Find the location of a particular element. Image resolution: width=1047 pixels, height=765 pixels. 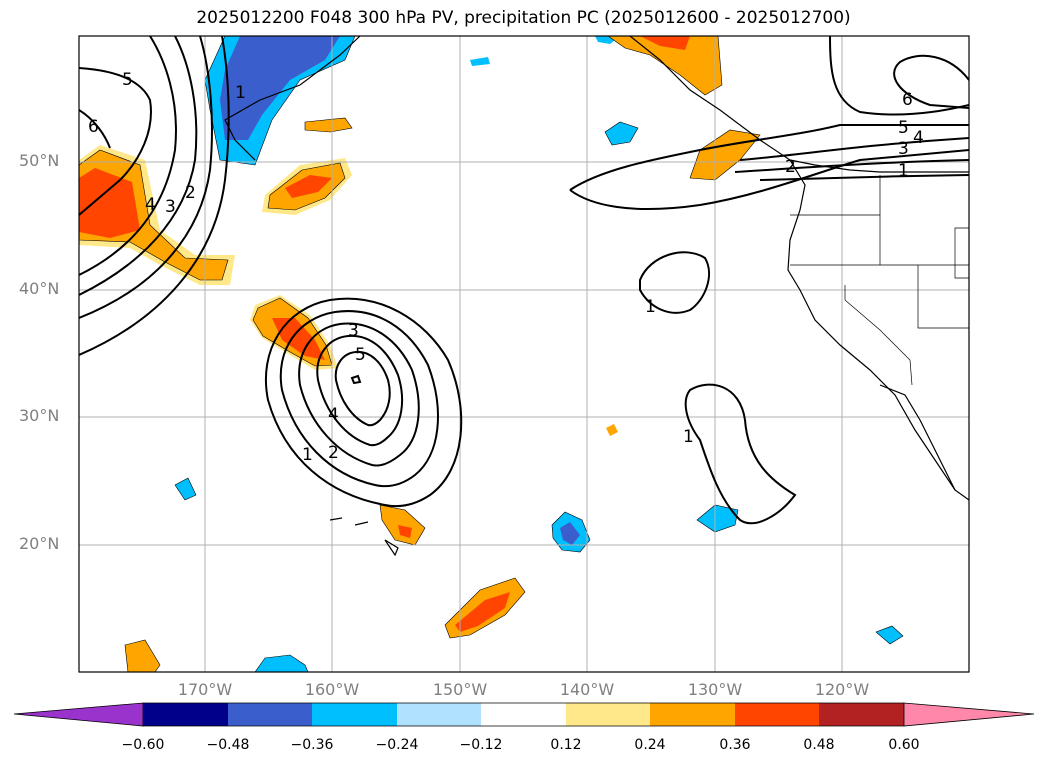

colorbar-tick-label: −0.60 is located at coordinates (143, 745).